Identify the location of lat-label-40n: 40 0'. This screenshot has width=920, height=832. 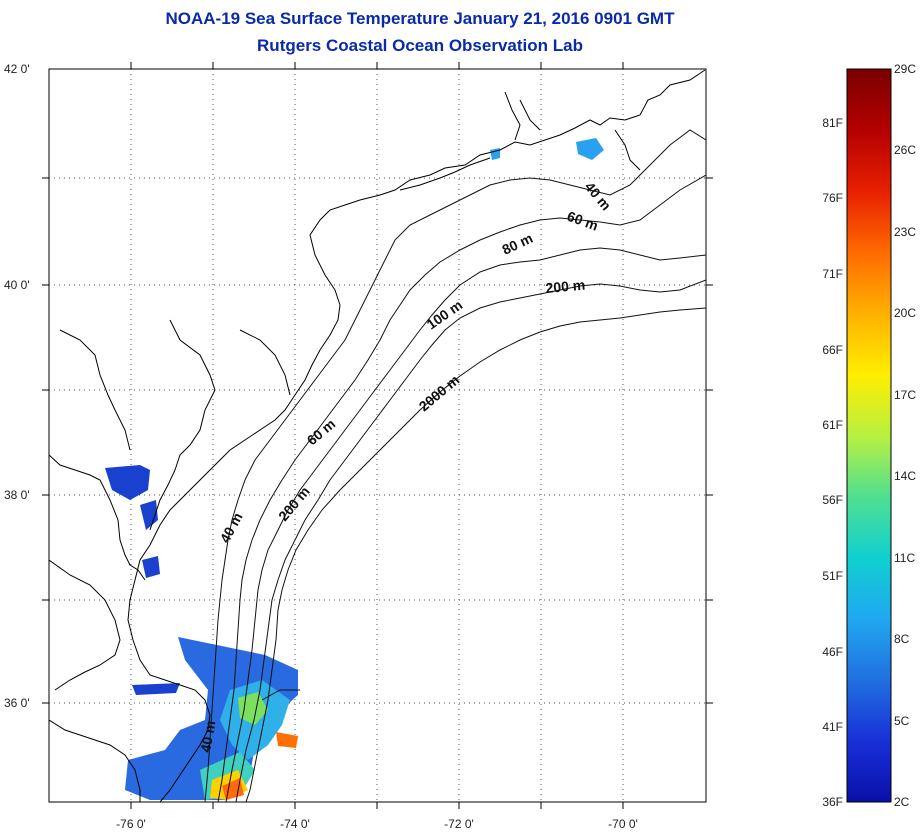
(17, 285).